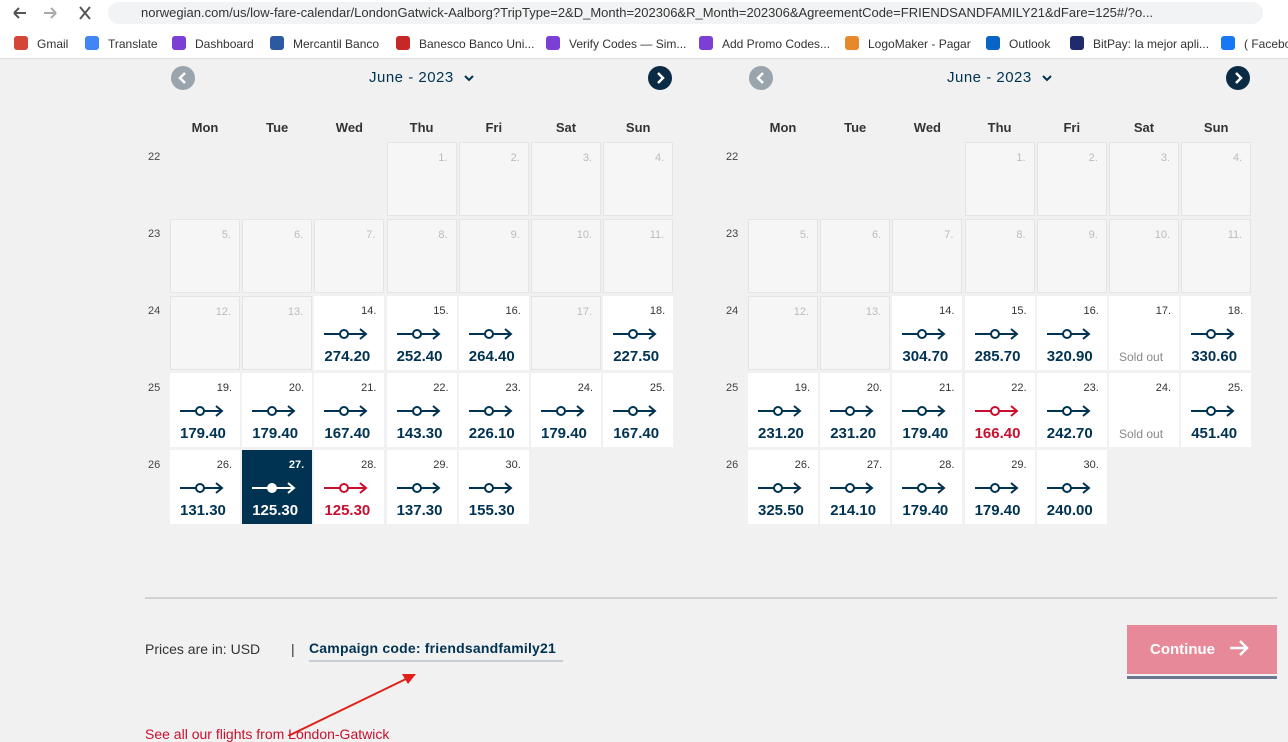 The width and height of the screenshot is (1288, 742). I want to click on continue-button, so click(1202, 649).